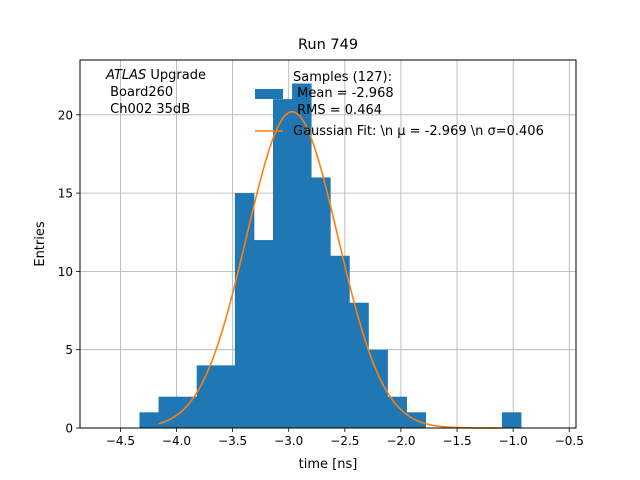  I want to click on x-tick-label: −4.0, so click(176, 441).